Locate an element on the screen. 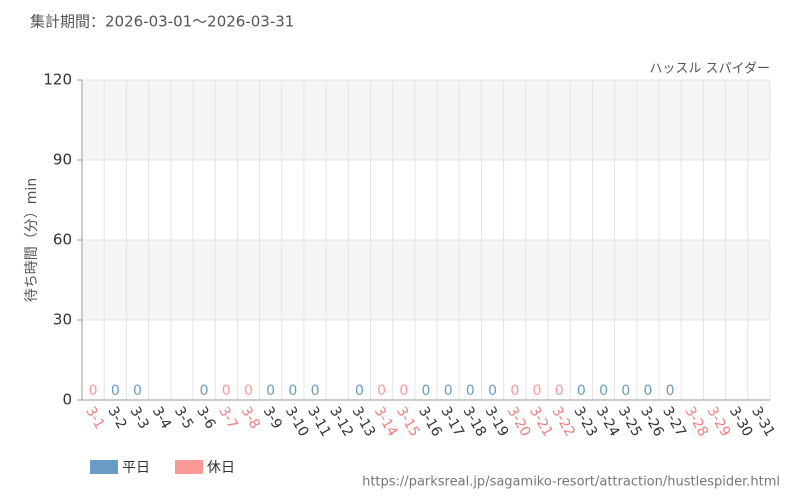  header: 集計期間：2026-03-01～2026-03-31 is located at coordinates (162, 22).